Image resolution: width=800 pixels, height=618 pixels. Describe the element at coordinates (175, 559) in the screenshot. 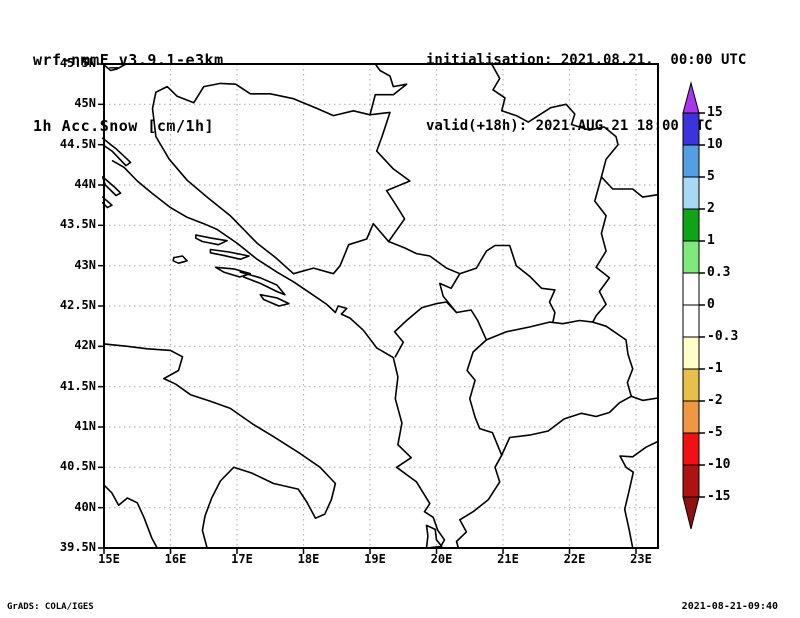

I see `x-tick-label-16E: 16E` at that location.